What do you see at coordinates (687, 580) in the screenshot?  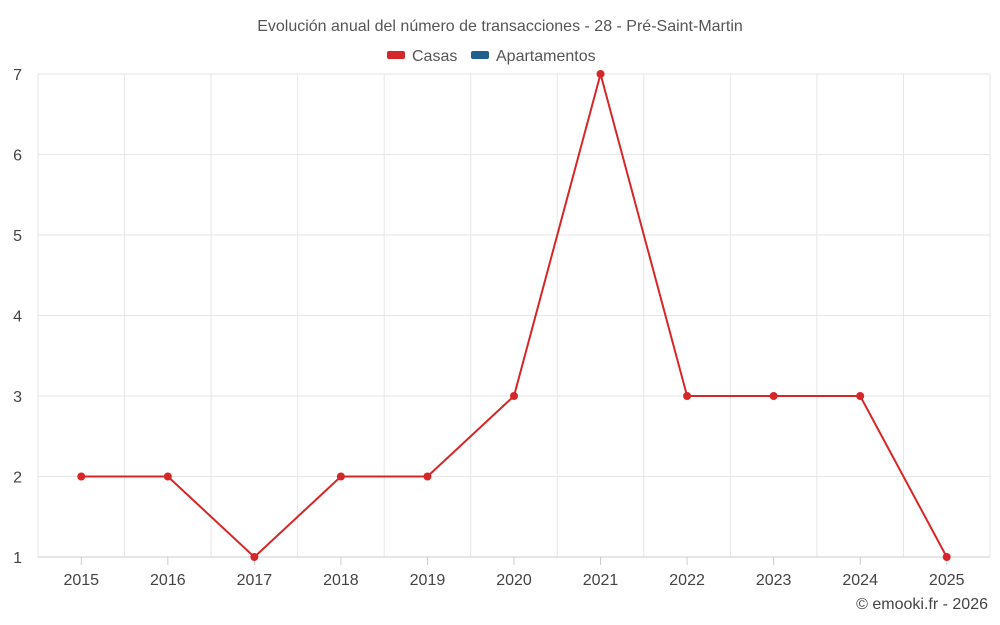 I see `x-tick-label: 2022` at bounding box center [687, 580].